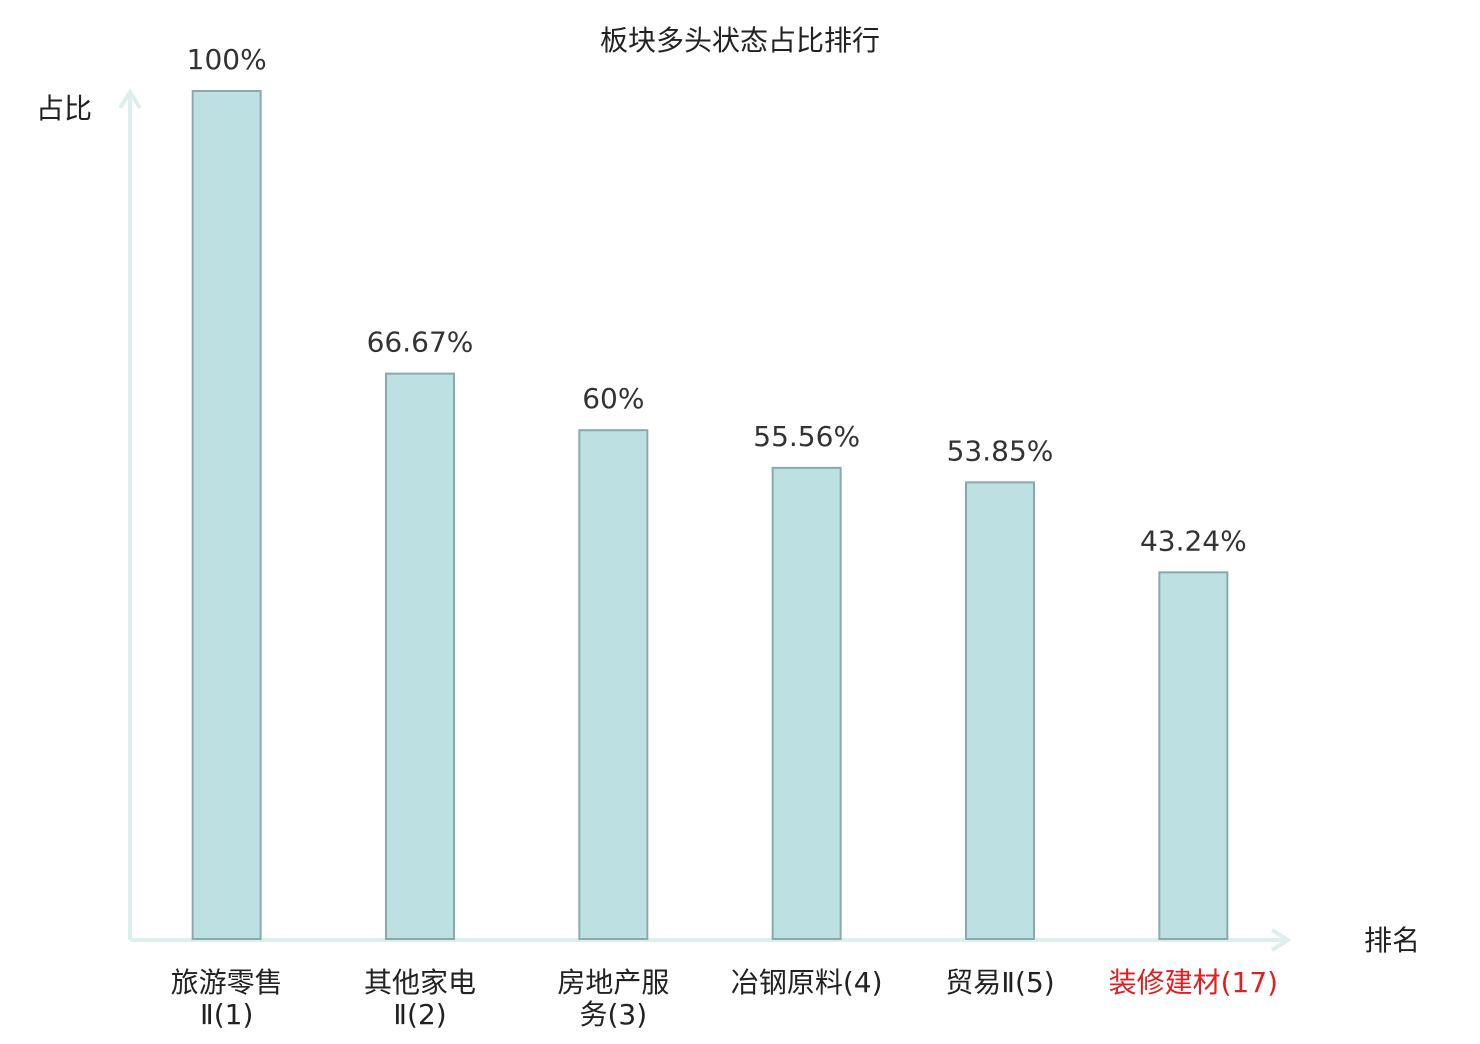 Image resolution: width=1480 pixels, height=1044 pixels. Describe the element at coordinates (420, 982) in the screenshot. I see `x-tick-label: 其他家电` at that location.